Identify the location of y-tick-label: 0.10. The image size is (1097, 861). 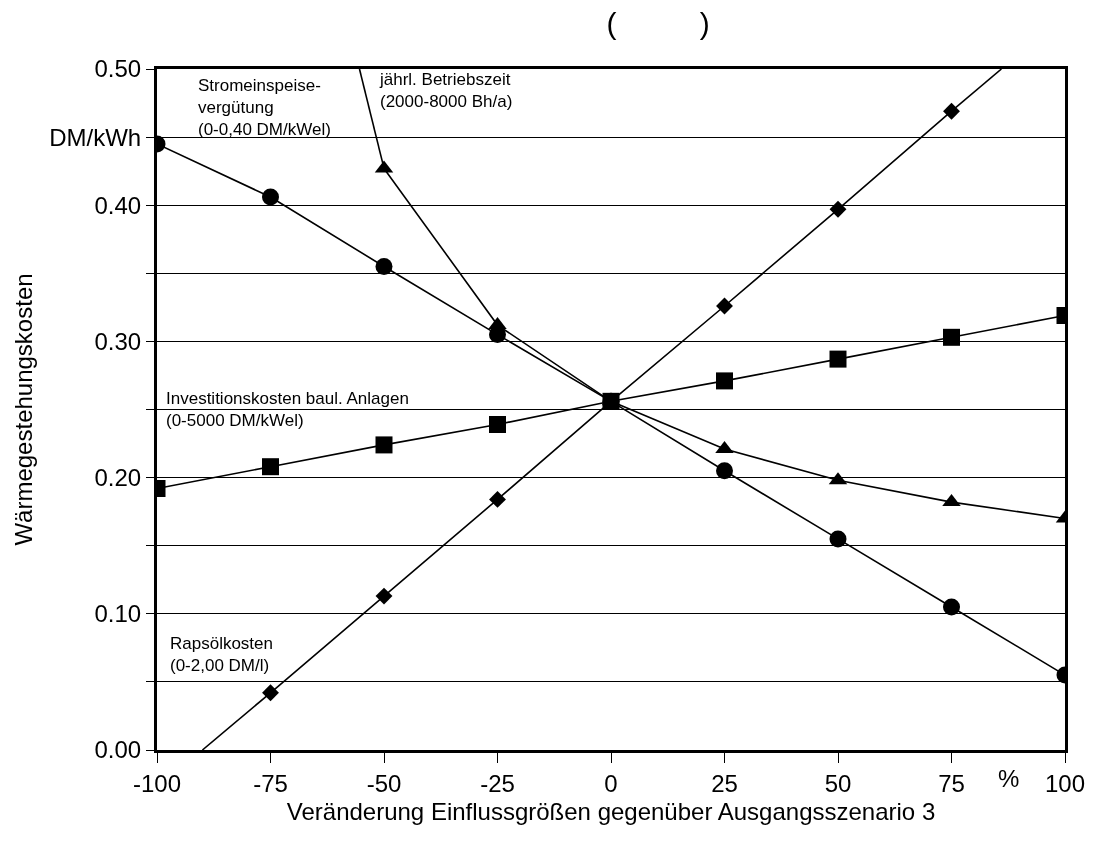
(118, 614).